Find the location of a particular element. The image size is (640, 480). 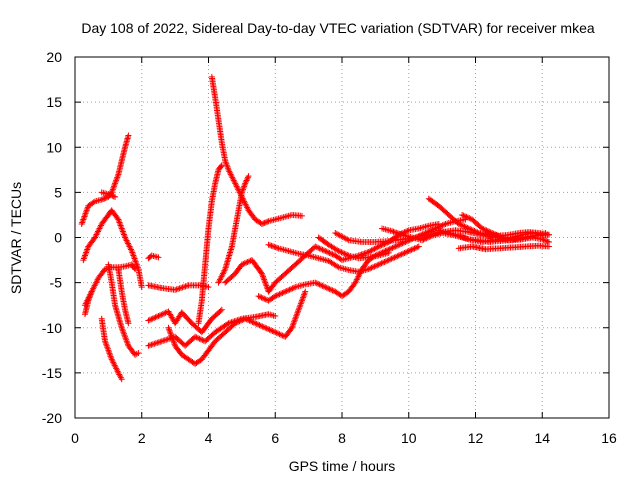

x-tick-label: 2 is located at coordinates (142, 438).